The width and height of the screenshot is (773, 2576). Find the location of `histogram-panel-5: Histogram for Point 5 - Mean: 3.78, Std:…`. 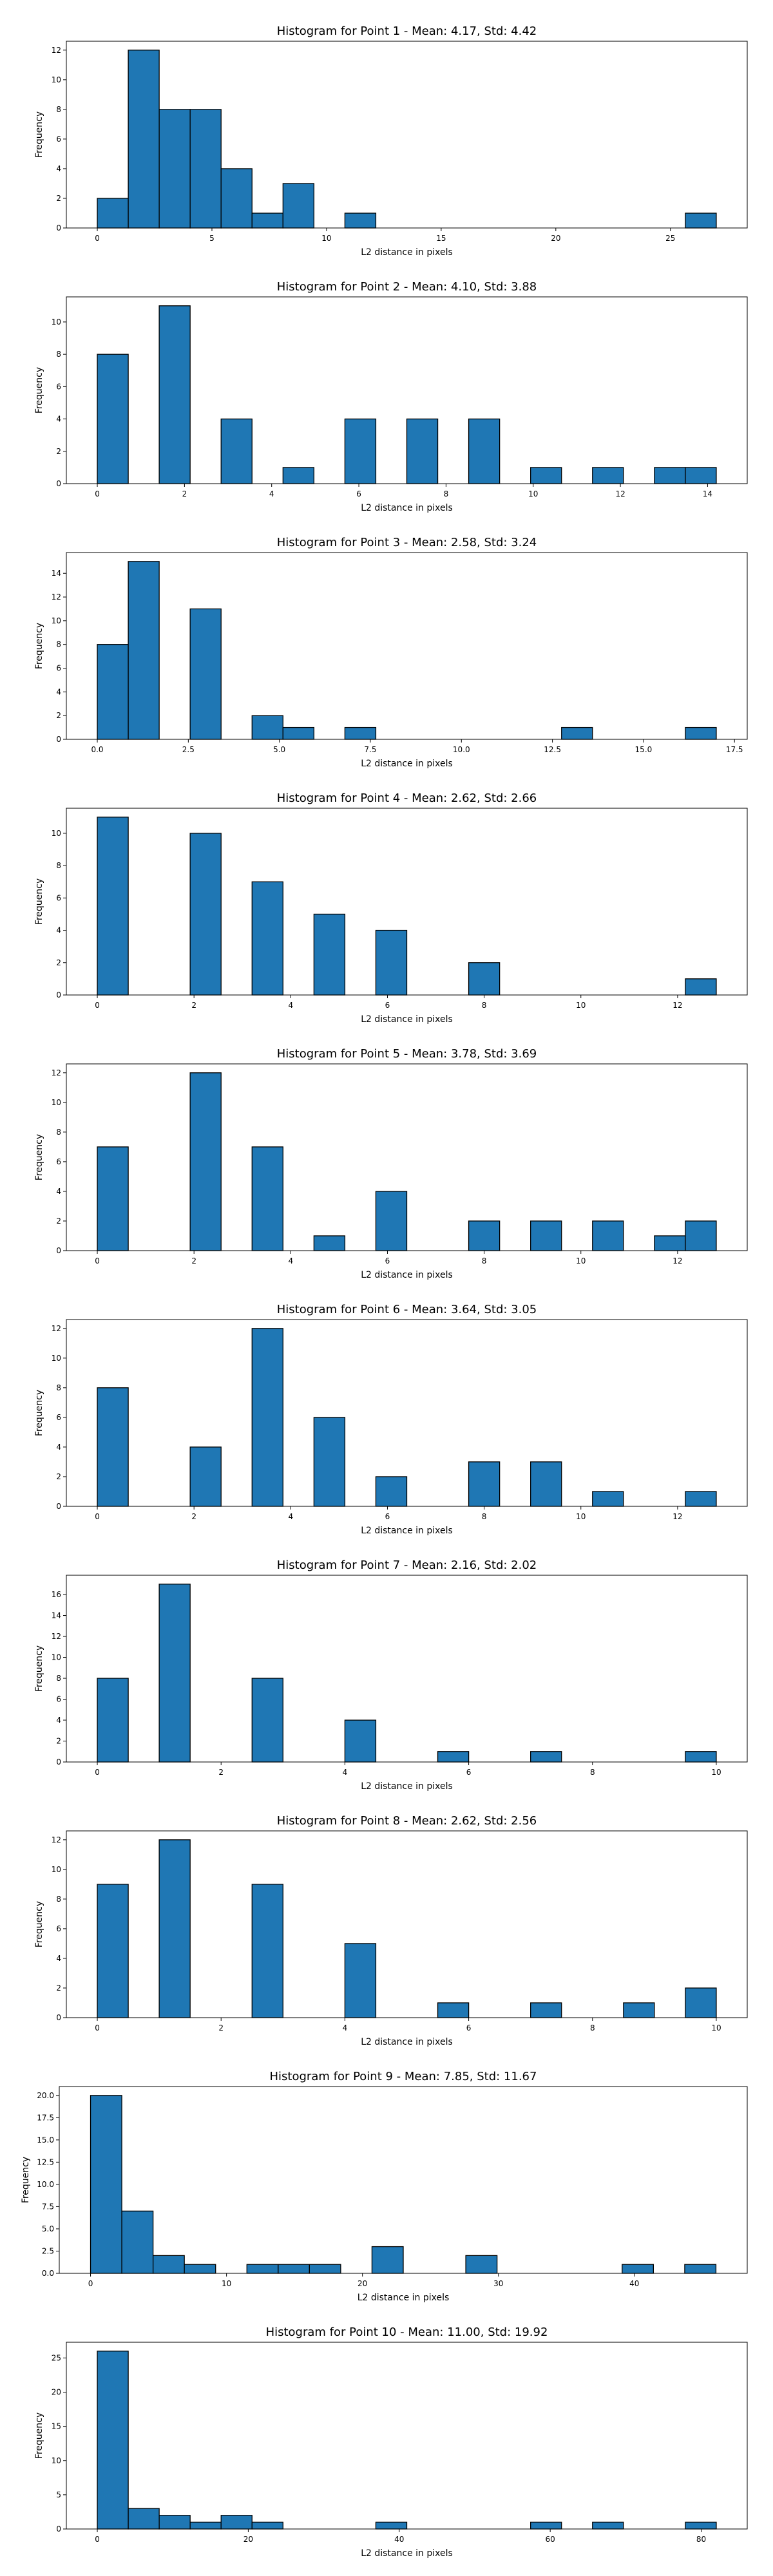

histogram-panel-5: Histogram for Point 5 - Mean: 3.78, Std:… is located at coordinates (391, 1163).